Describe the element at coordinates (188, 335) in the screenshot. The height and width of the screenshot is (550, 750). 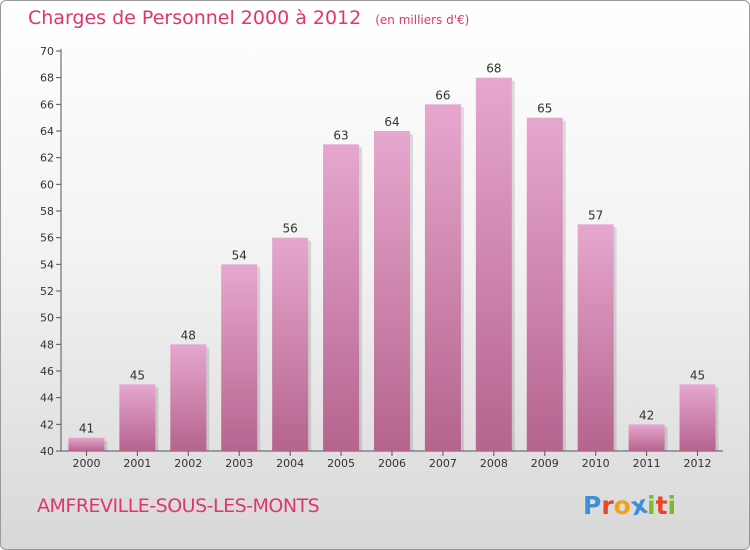
I see `bar-value-label: 48` at that location.